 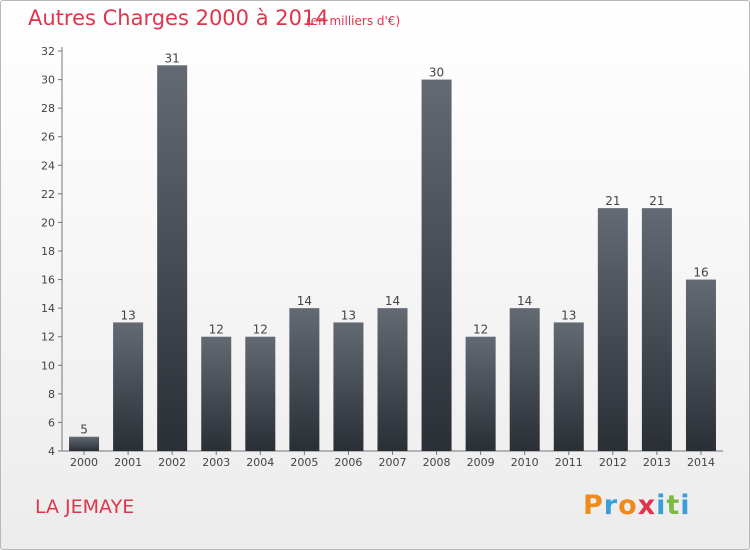 I want to click on y-tick-label: 8, so click(x=51, y=394).